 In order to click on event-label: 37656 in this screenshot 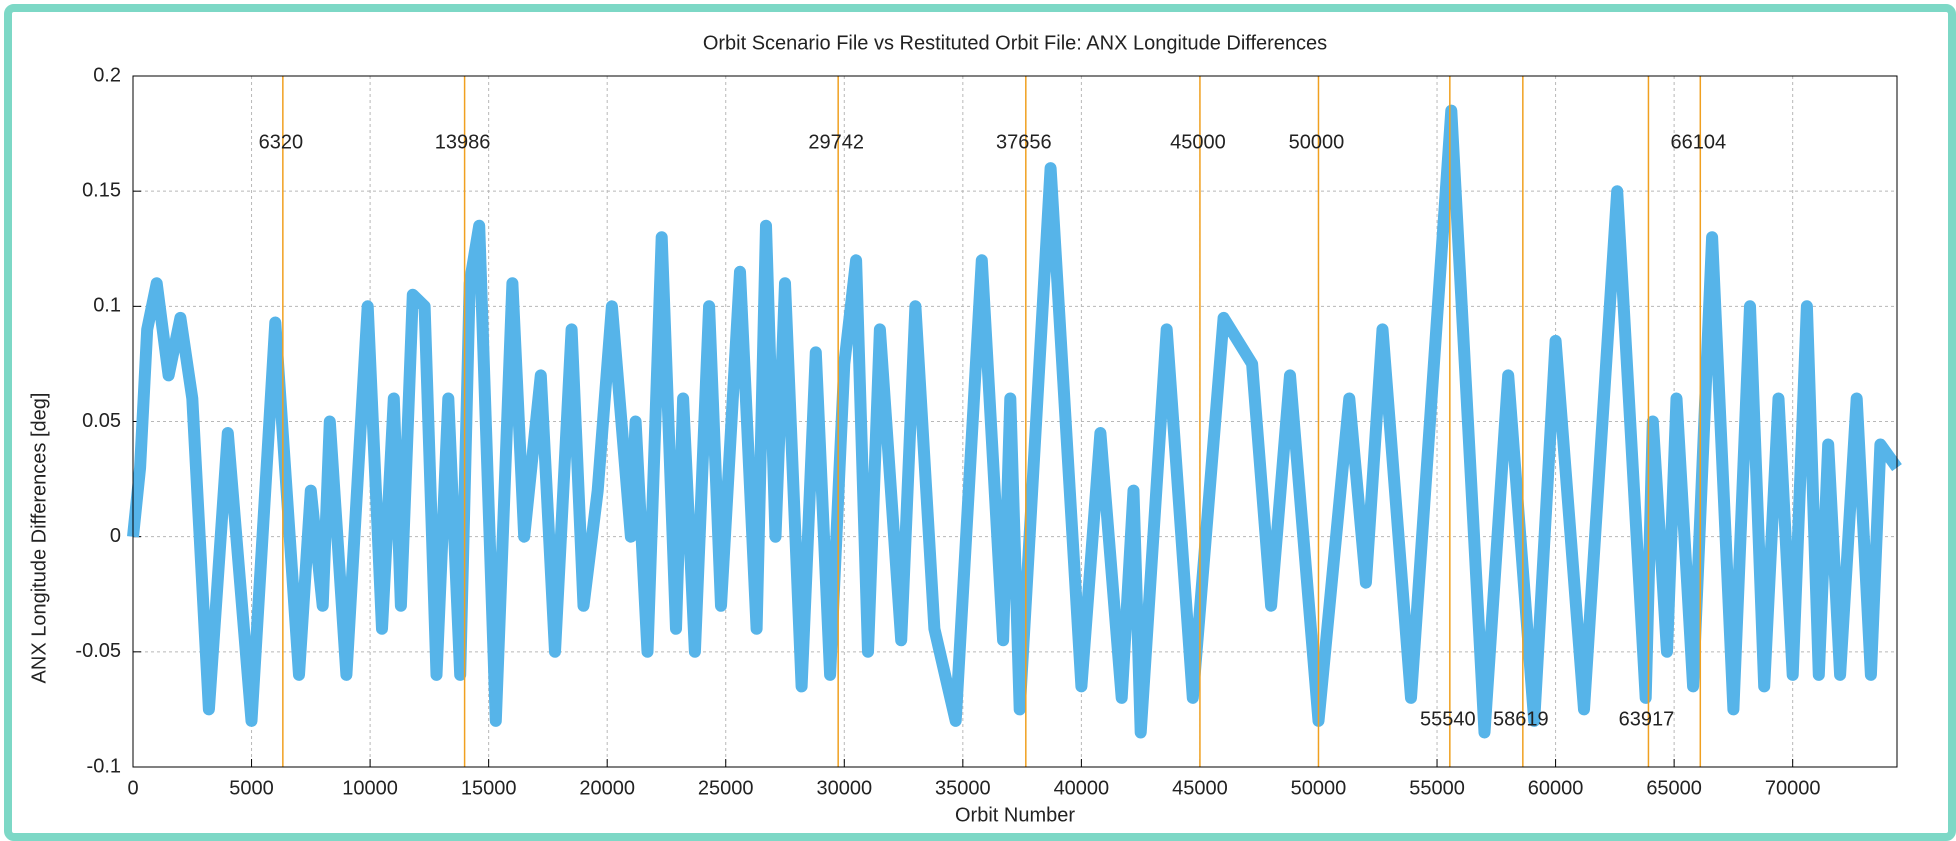, I will do `click(1024, 142)`.